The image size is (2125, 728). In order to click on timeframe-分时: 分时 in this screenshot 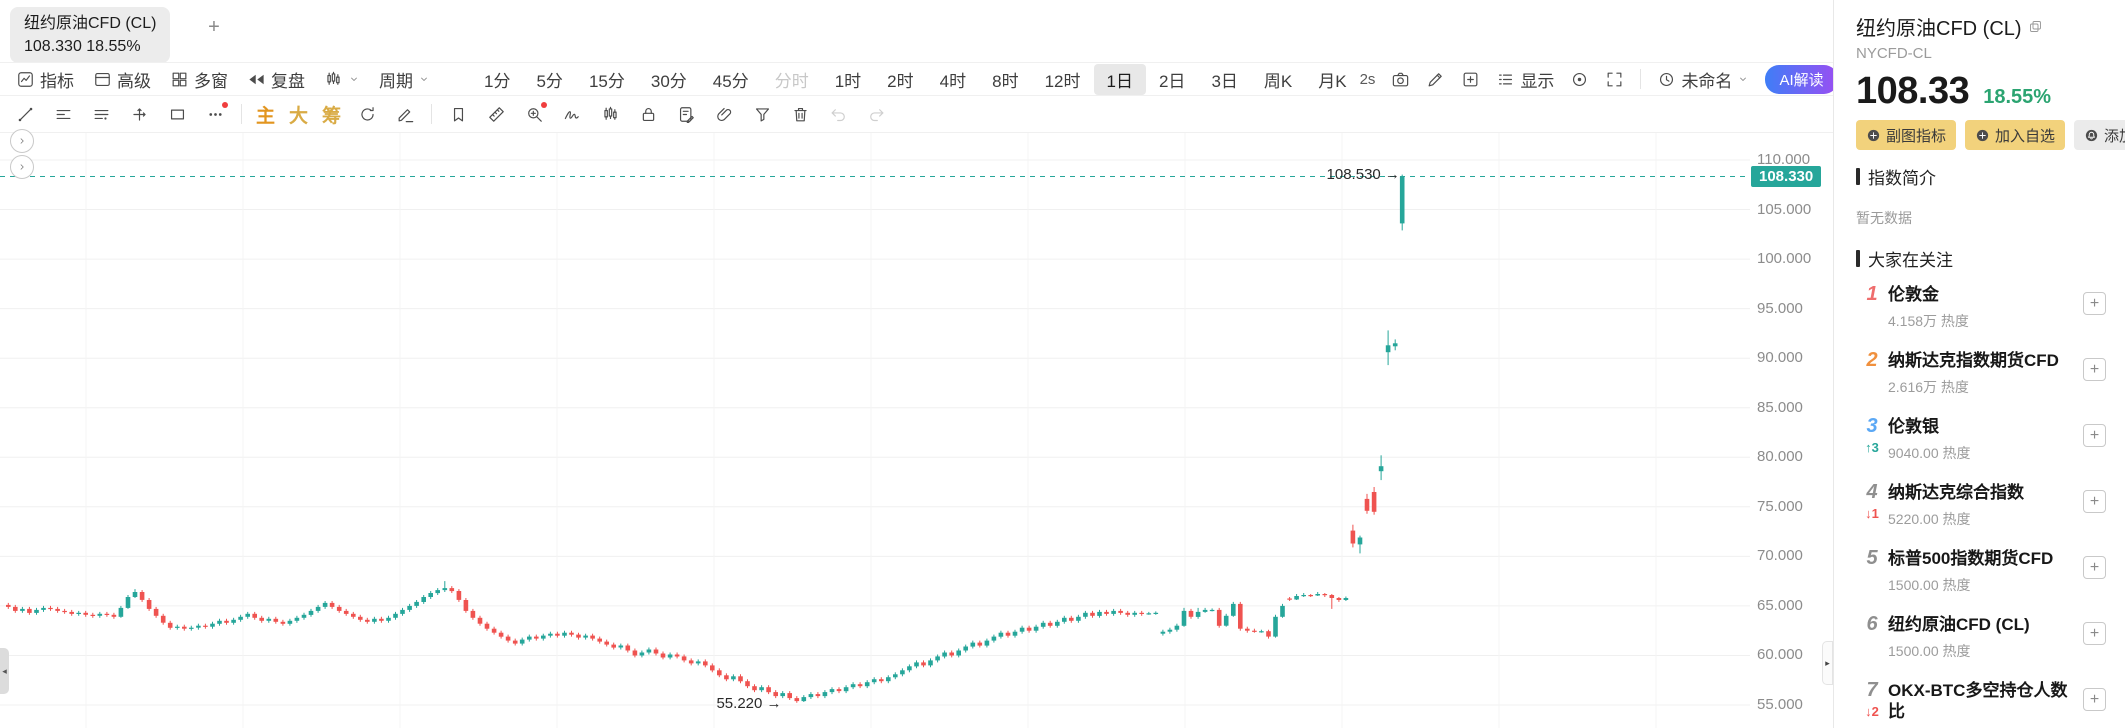, I will do `click(791, 81)`.